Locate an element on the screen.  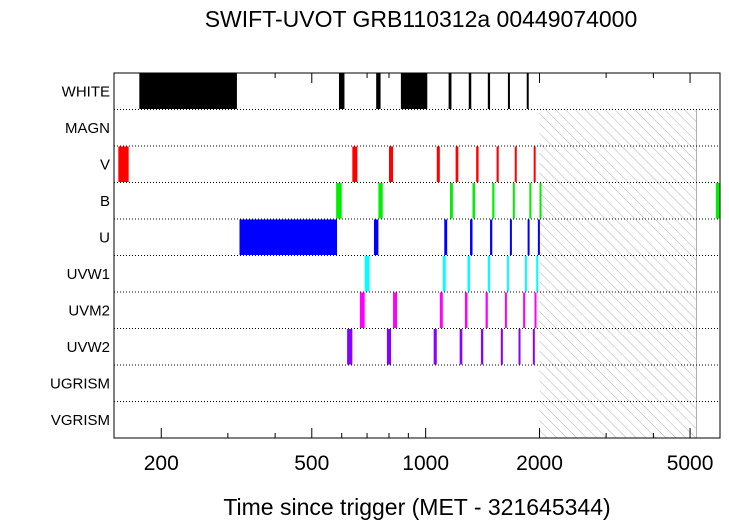
x-tick-label-500: 500 is located at coordinates (311, 463).